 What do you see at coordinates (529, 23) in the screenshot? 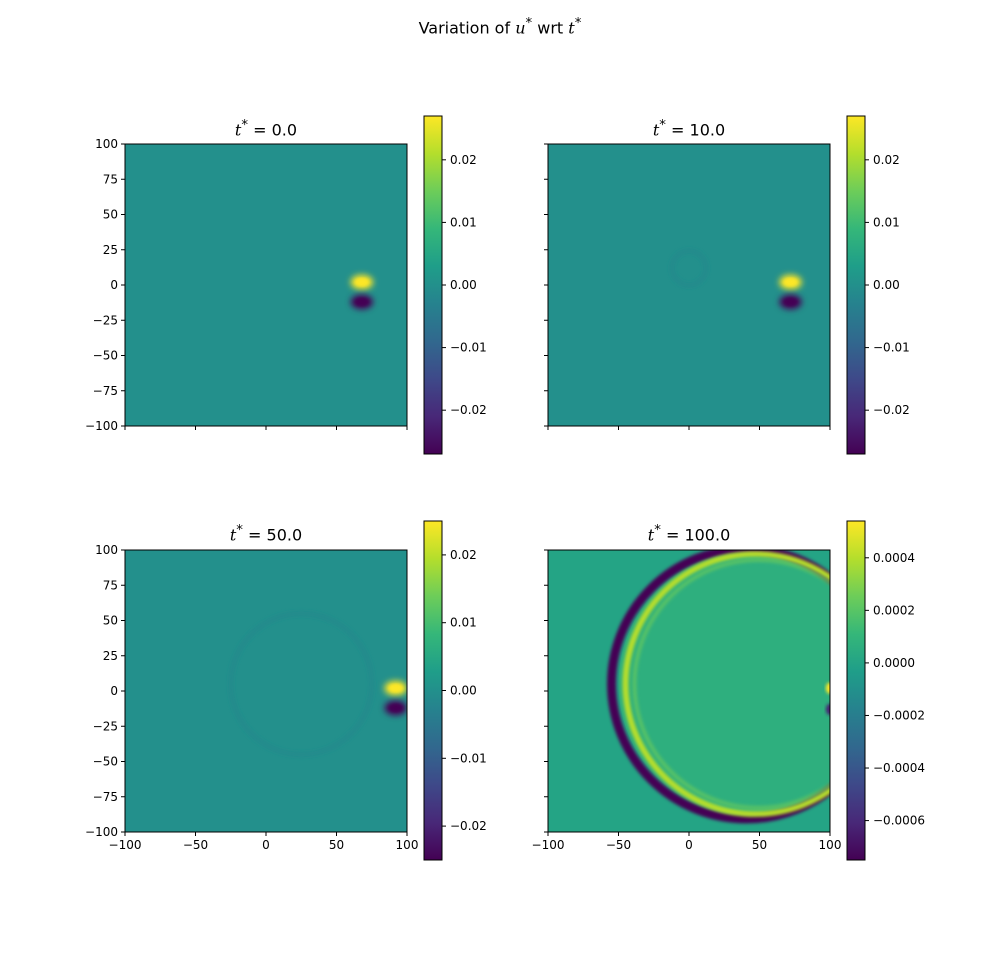
I see `suptitle-sup-1: *` at bounding box center [529, 23].